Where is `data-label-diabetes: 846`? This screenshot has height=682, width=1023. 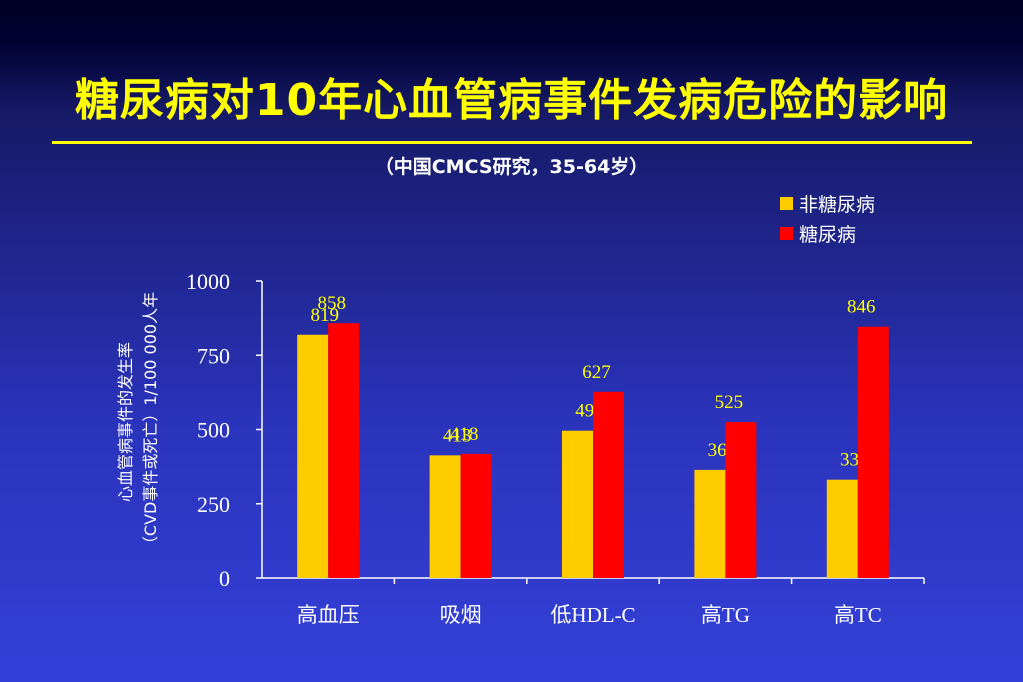 data-label-diabetes: 846 is located at coordinates (861, 307).